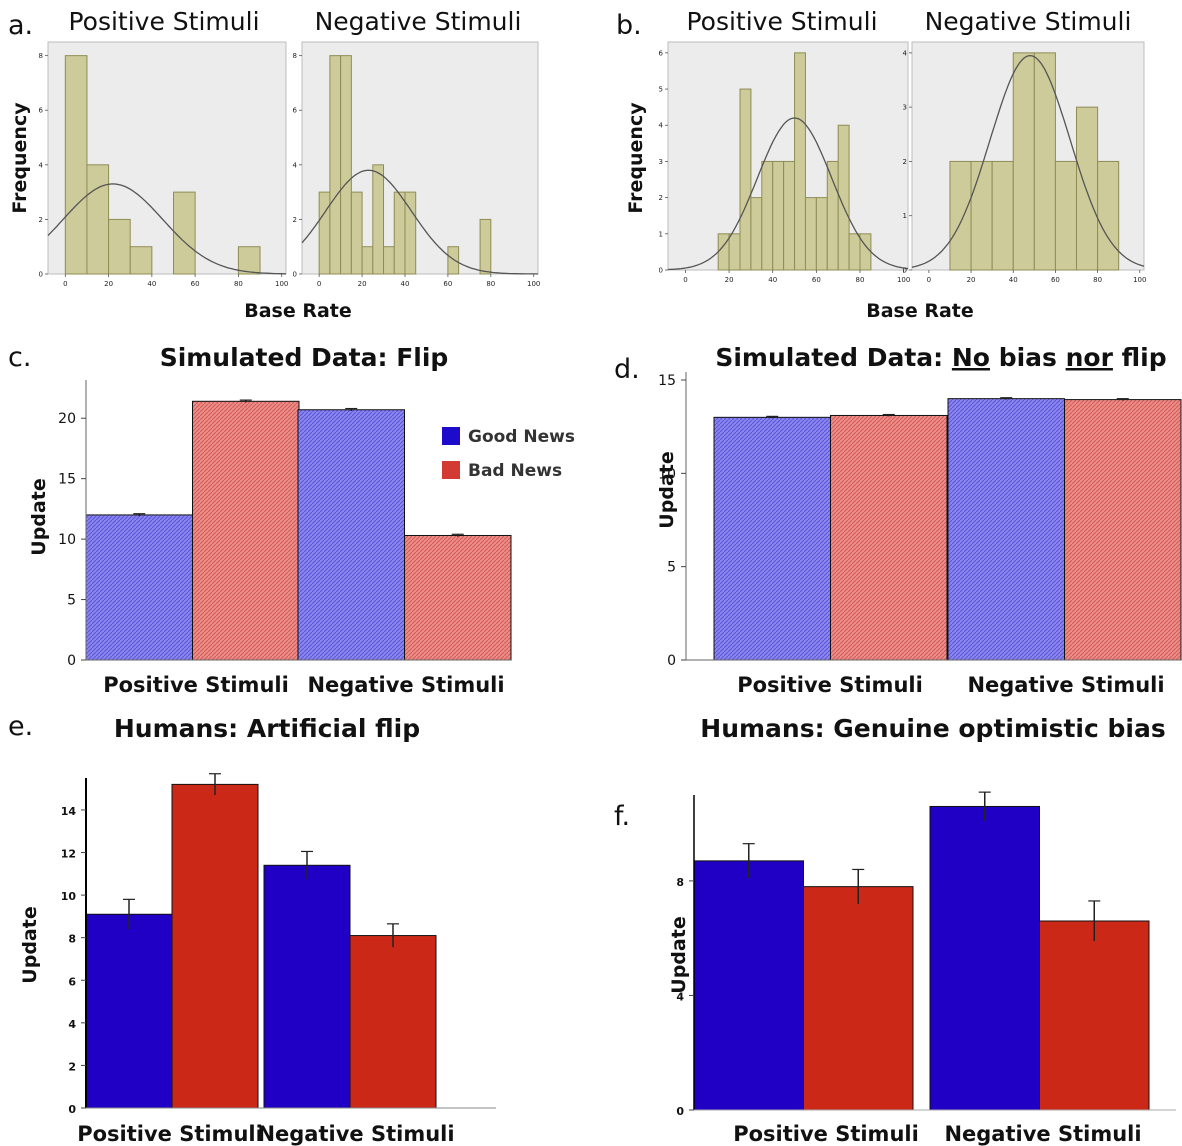 The width and height of the screenshot is (1182, 1146). What do you see at coordinates (667, 489) in the screenshot?
I see `d-ylabel: Update` at bounding box center [667, 489].